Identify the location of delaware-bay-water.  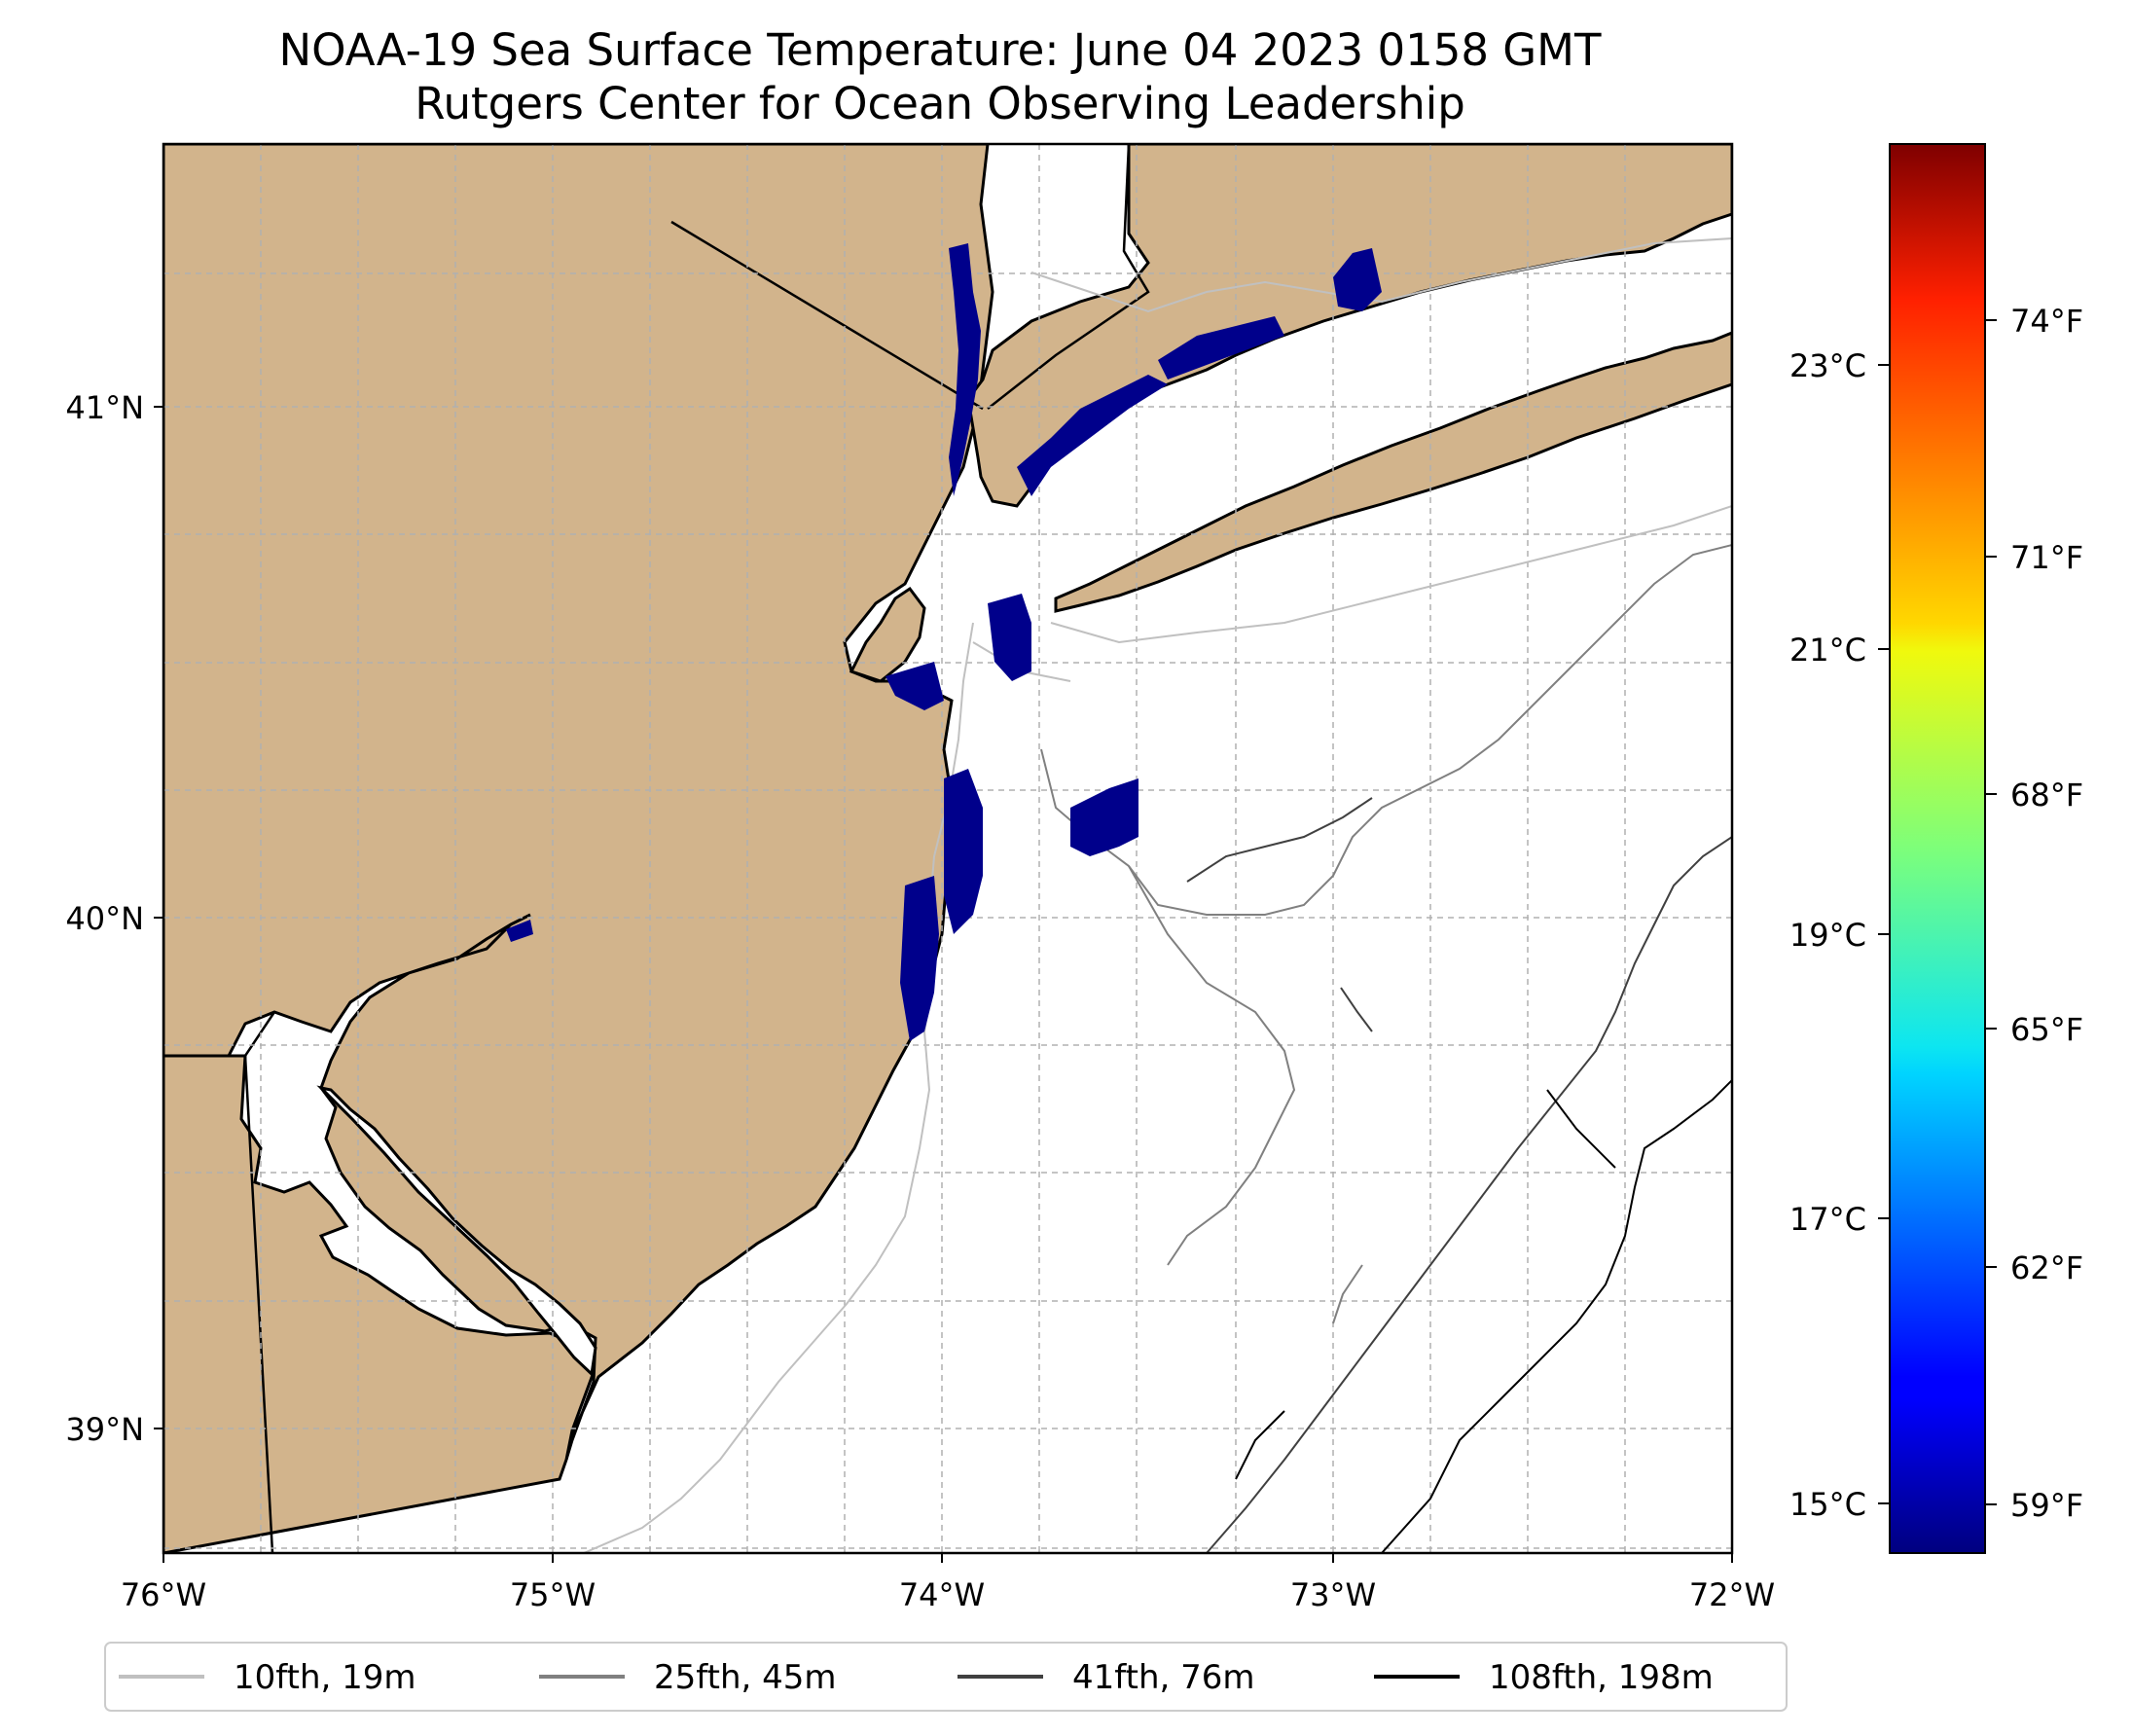
(457, 1232).